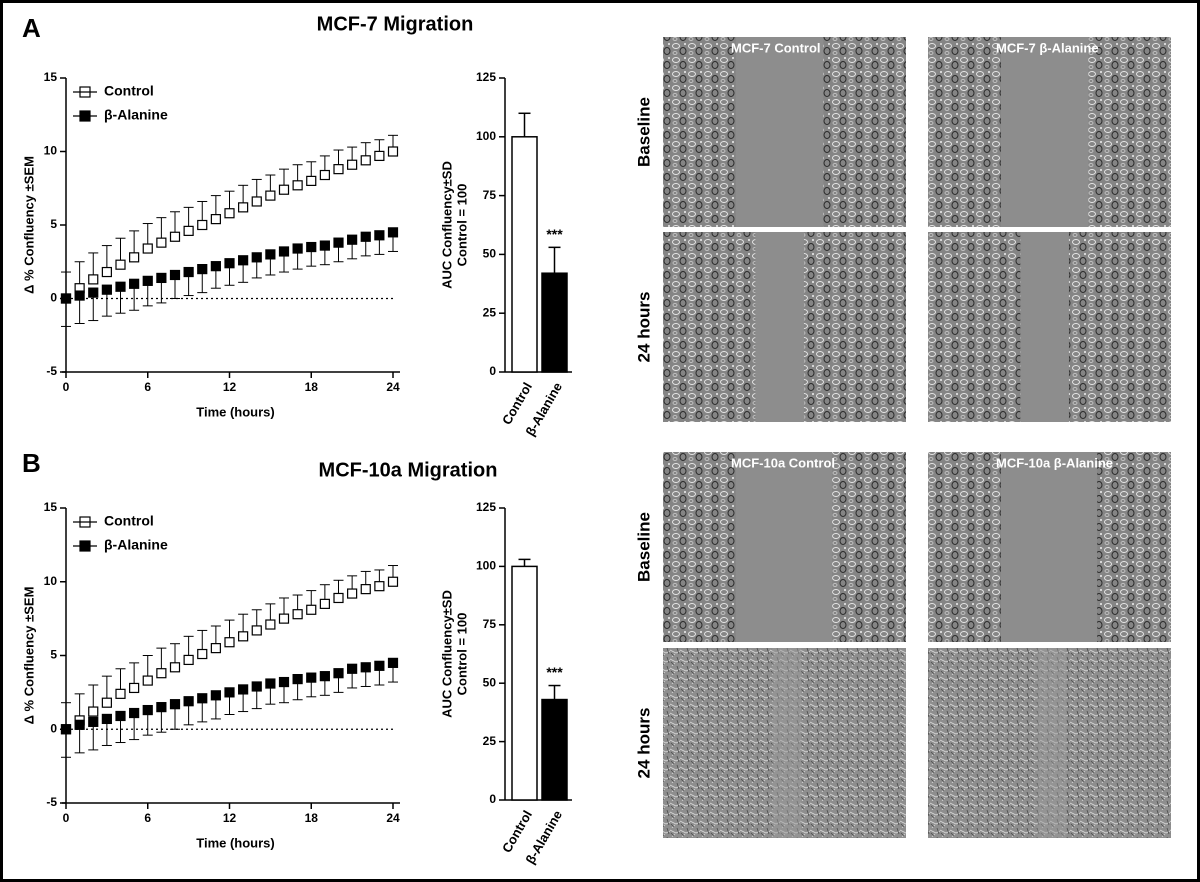 The image size is (1200, 882). Describe the element at coordinates (643, 743) in the screenshot. I see `row-label: 24 hours` at that location.